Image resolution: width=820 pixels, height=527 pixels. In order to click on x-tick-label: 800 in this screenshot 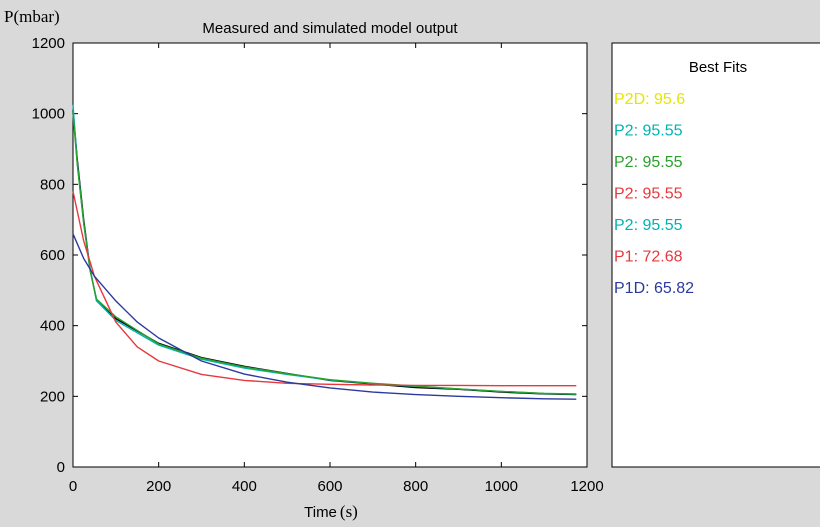, I will do `click(415, 486)`.